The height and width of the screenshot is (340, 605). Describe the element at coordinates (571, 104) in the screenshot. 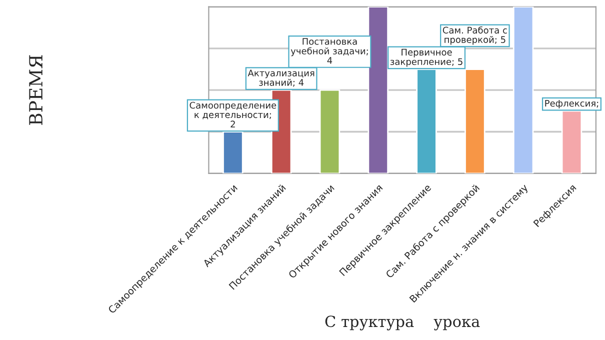

I see `data-label: Рефлексия;` at that location.